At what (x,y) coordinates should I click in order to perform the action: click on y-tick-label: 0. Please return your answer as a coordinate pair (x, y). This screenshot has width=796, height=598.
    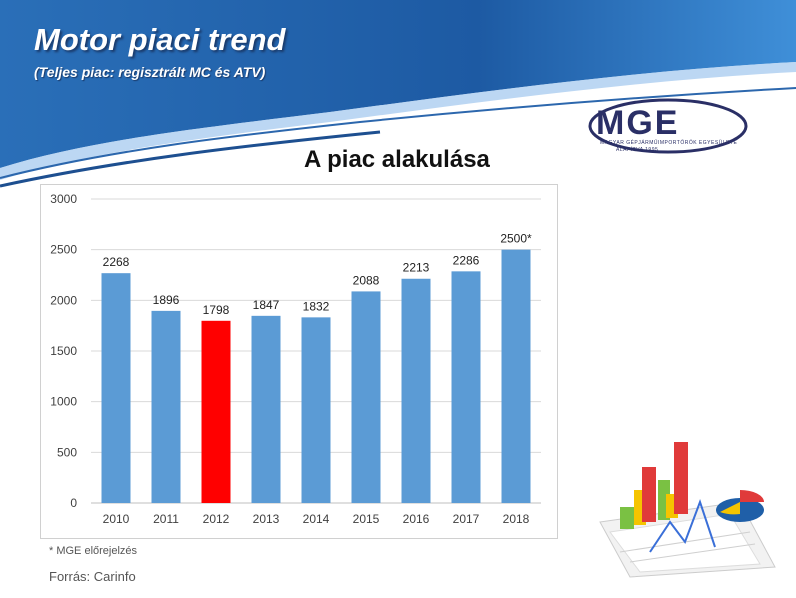
    Looking at the image, I should click on (73, 503).